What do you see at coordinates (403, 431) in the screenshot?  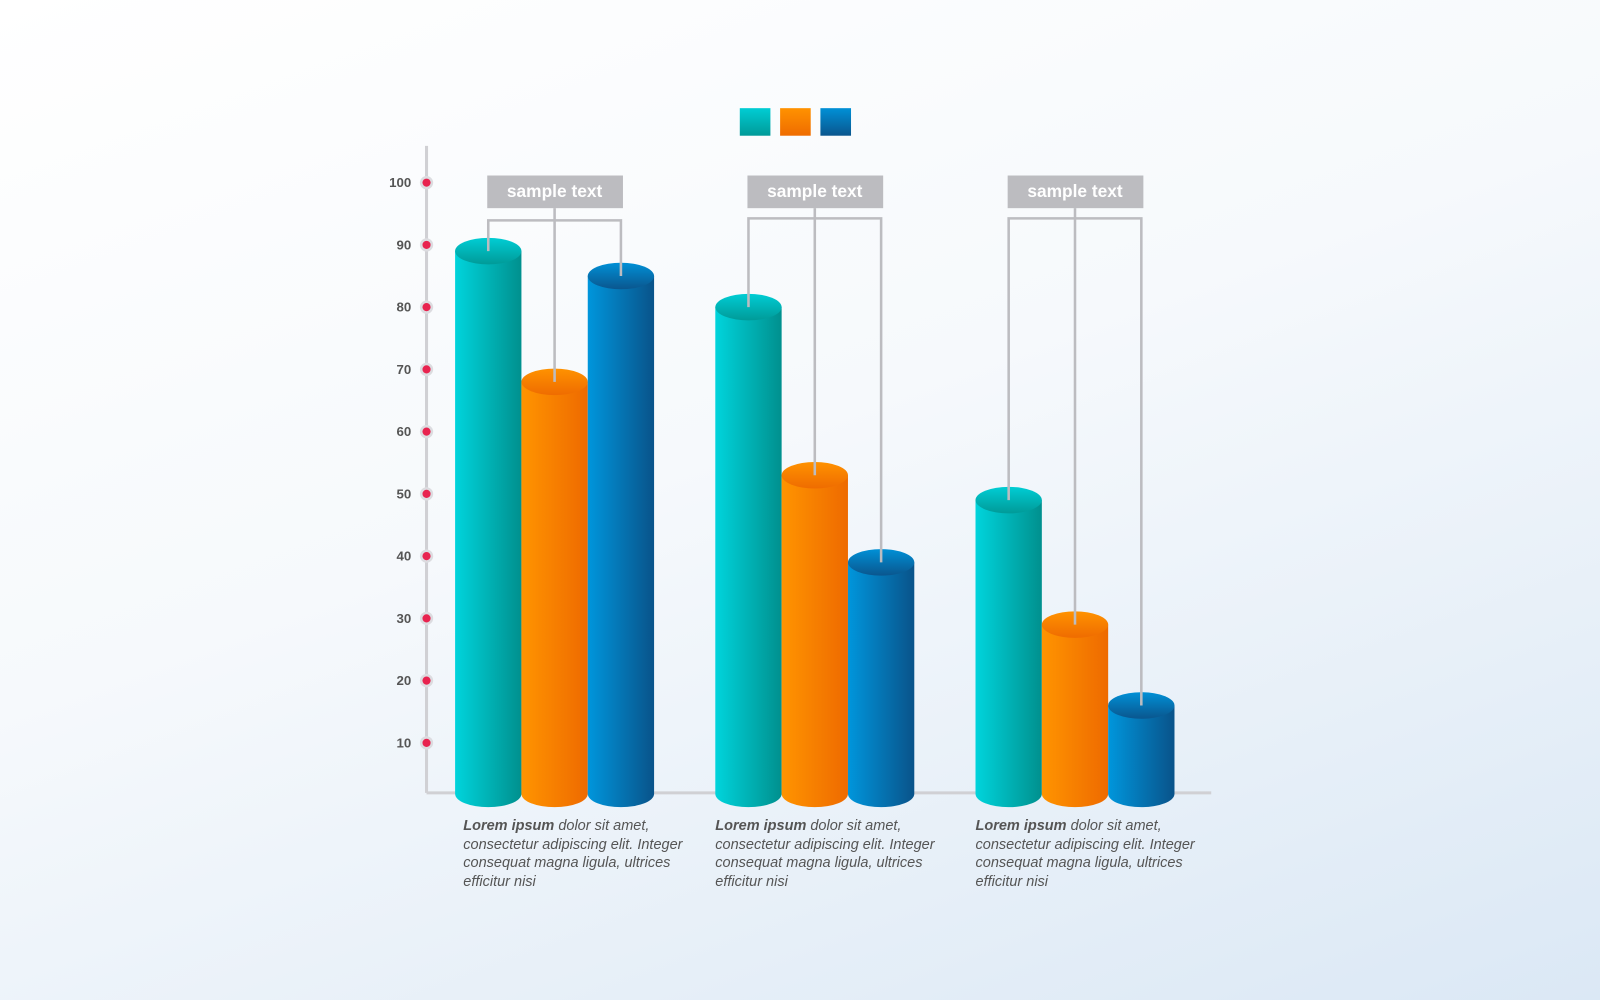 I see `y-tick-label: 60` at bounding box center [403, 431].